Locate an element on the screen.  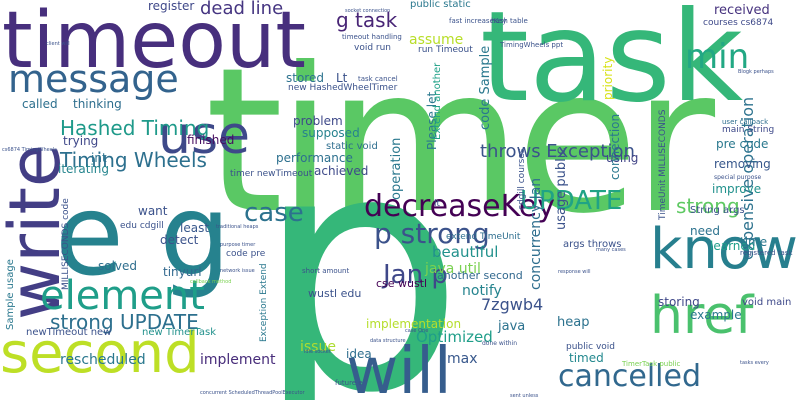
cloud-word: traditional heaps is located at coordinates (237, 227).